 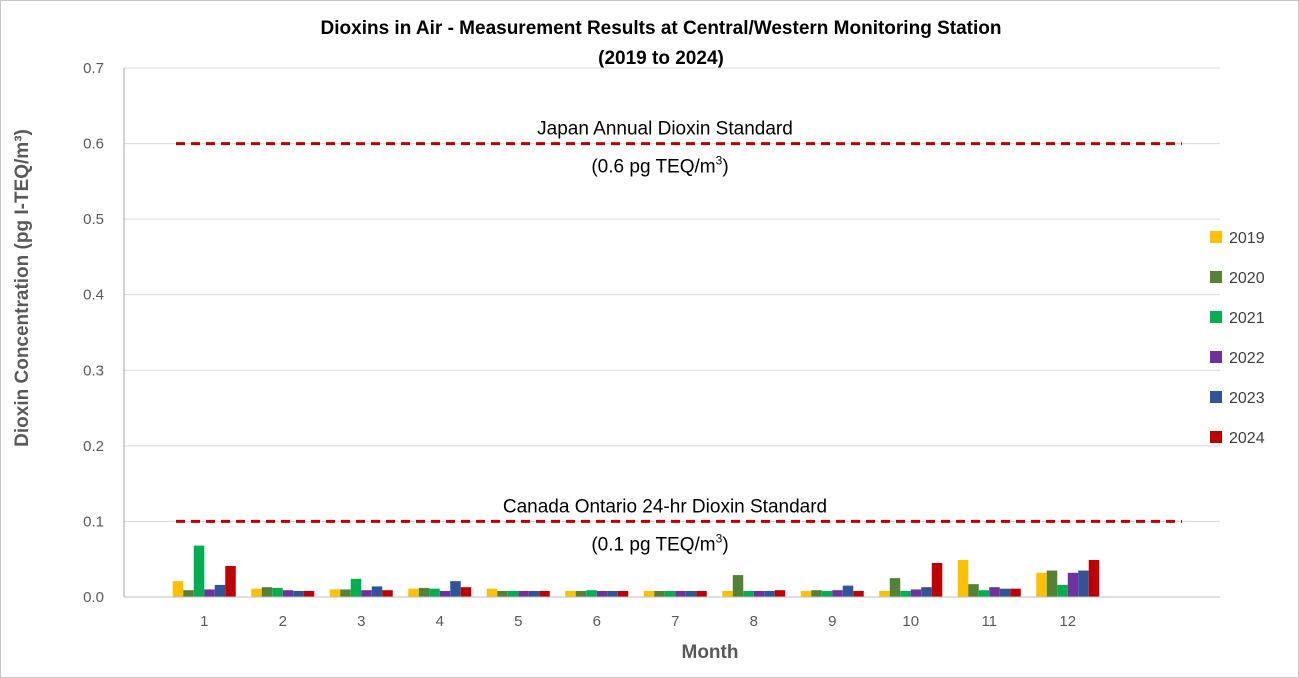 I want to click on x-tick-label: 10, so click(x=910, y=621).